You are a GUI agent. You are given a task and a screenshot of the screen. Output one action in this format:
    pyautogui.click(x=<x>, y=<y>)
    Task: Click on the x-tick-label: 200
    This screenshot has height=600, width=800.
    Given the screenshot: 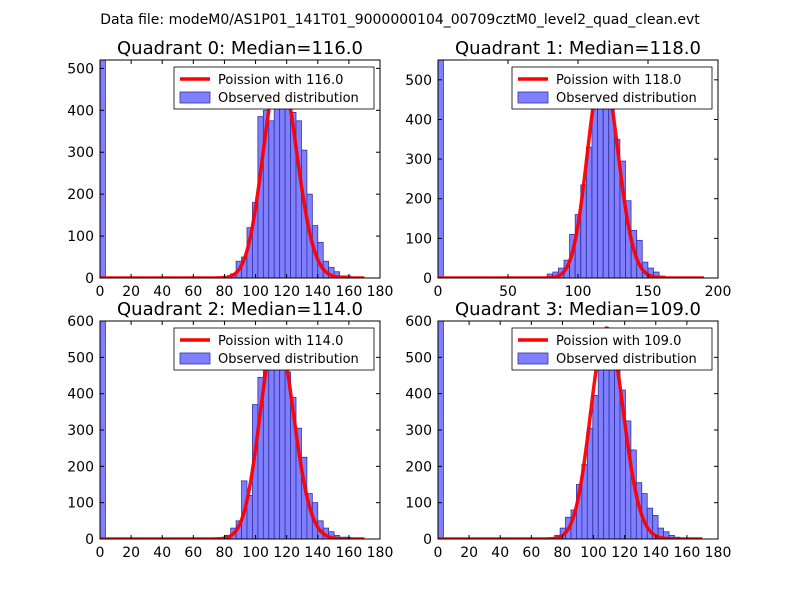 What is the action you would take?
    pyautogui.click(x=718, y=292)
    